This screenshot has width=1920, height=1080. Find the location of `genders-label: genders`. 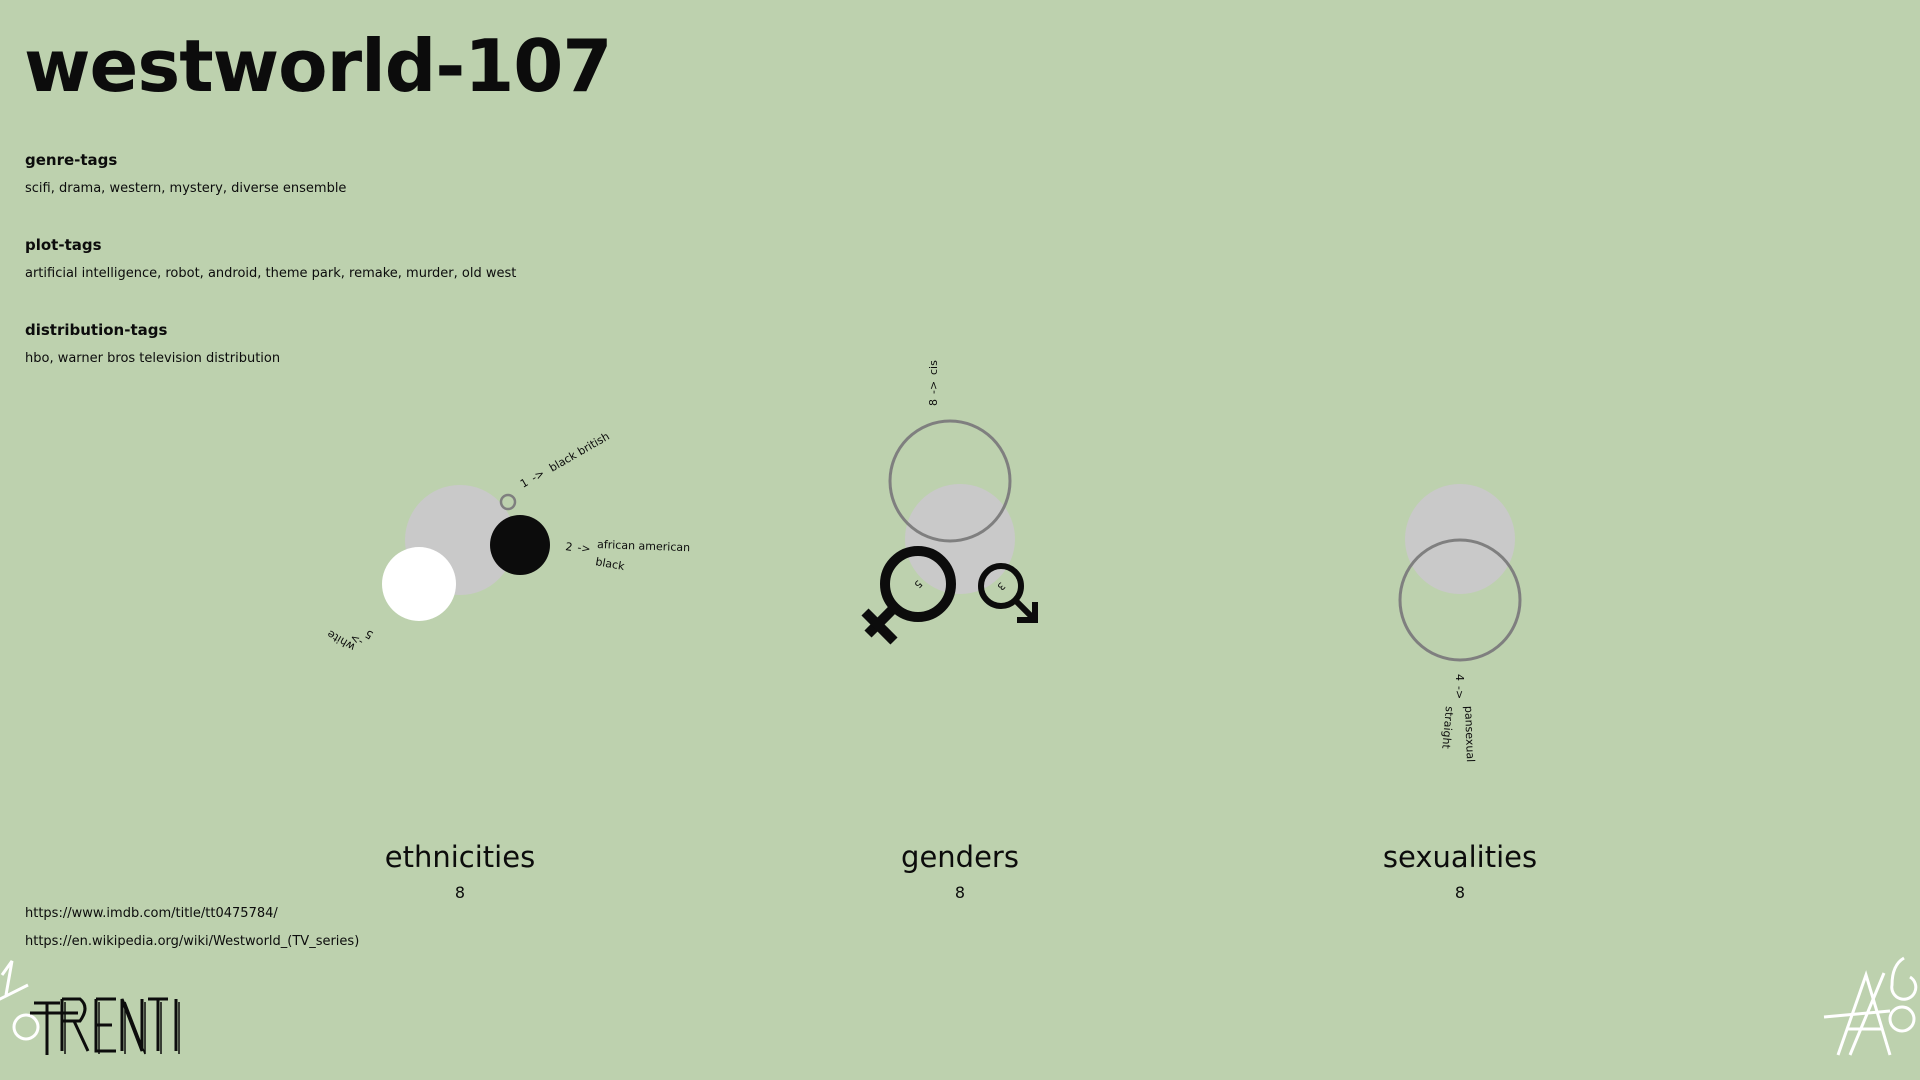

genders-label: genders is located at coordinates (960, 857).